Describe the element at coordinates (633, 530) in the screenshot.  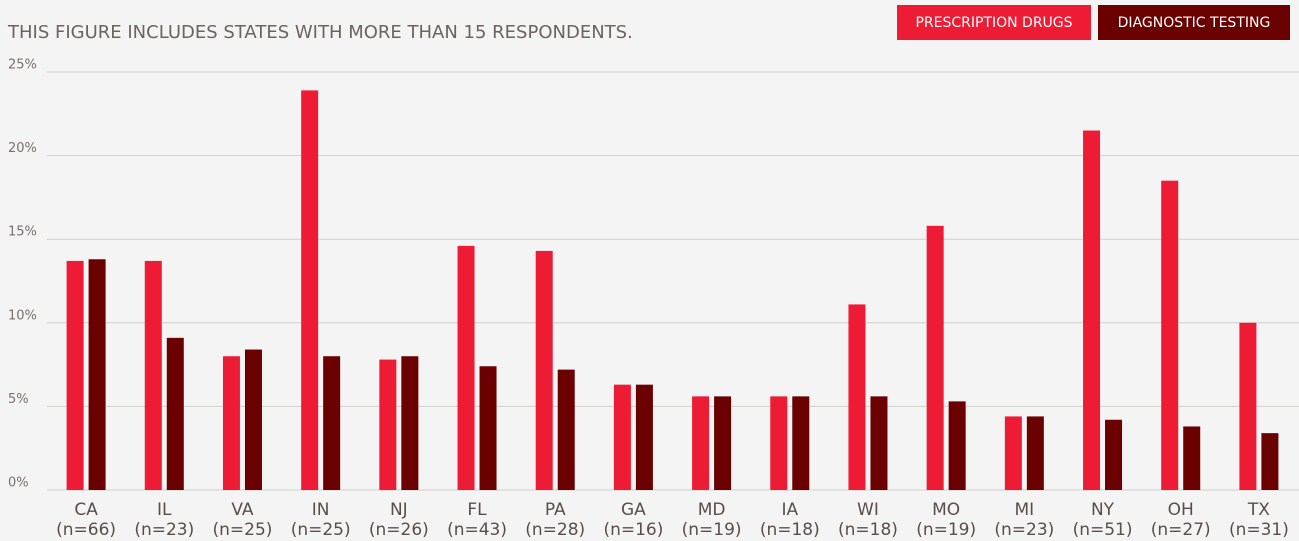
I see `x-tick-note: (n=16)` at that location.